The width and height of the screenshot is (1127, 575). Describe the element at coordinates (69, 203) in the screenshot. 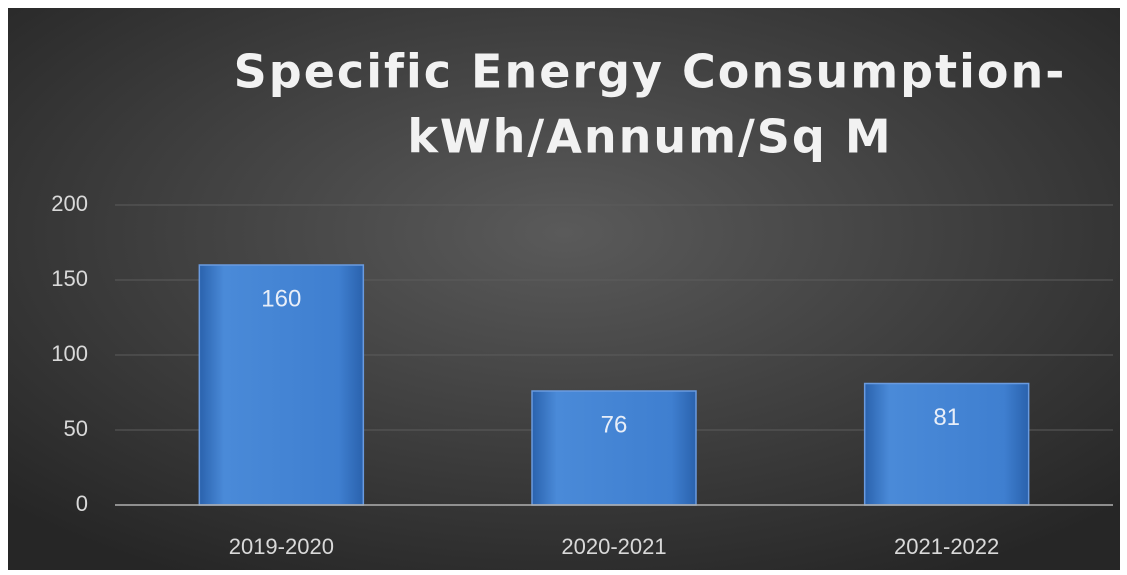

I see `y-tick-label: 200` at that location.